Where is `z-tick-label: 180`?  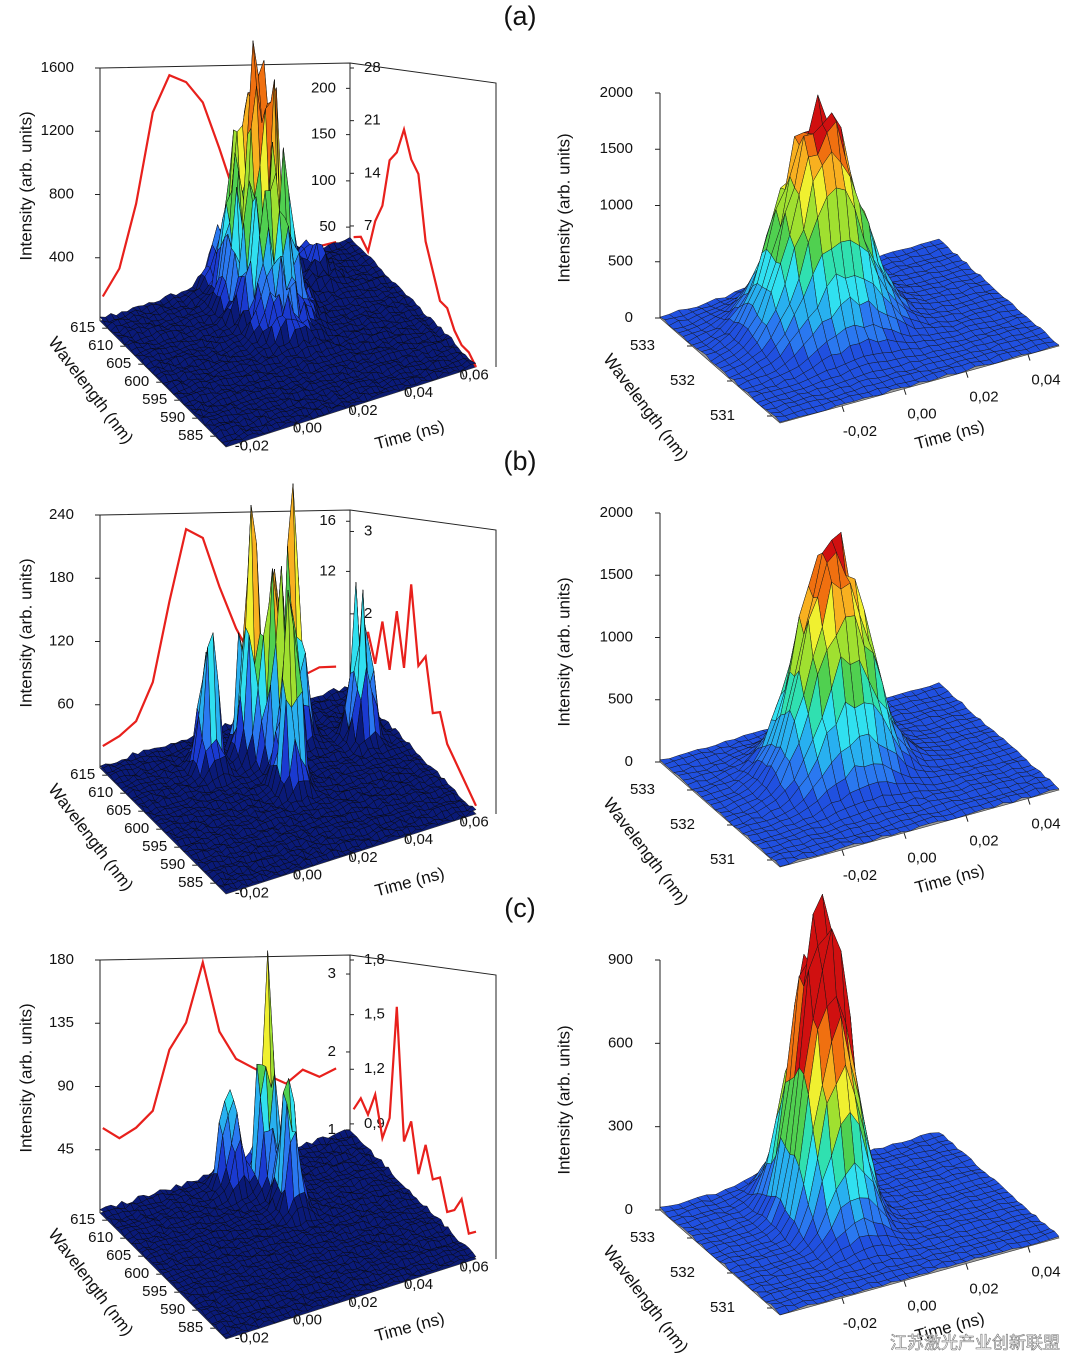
z-tick-label: 180 is located at coordinates (61, 577).